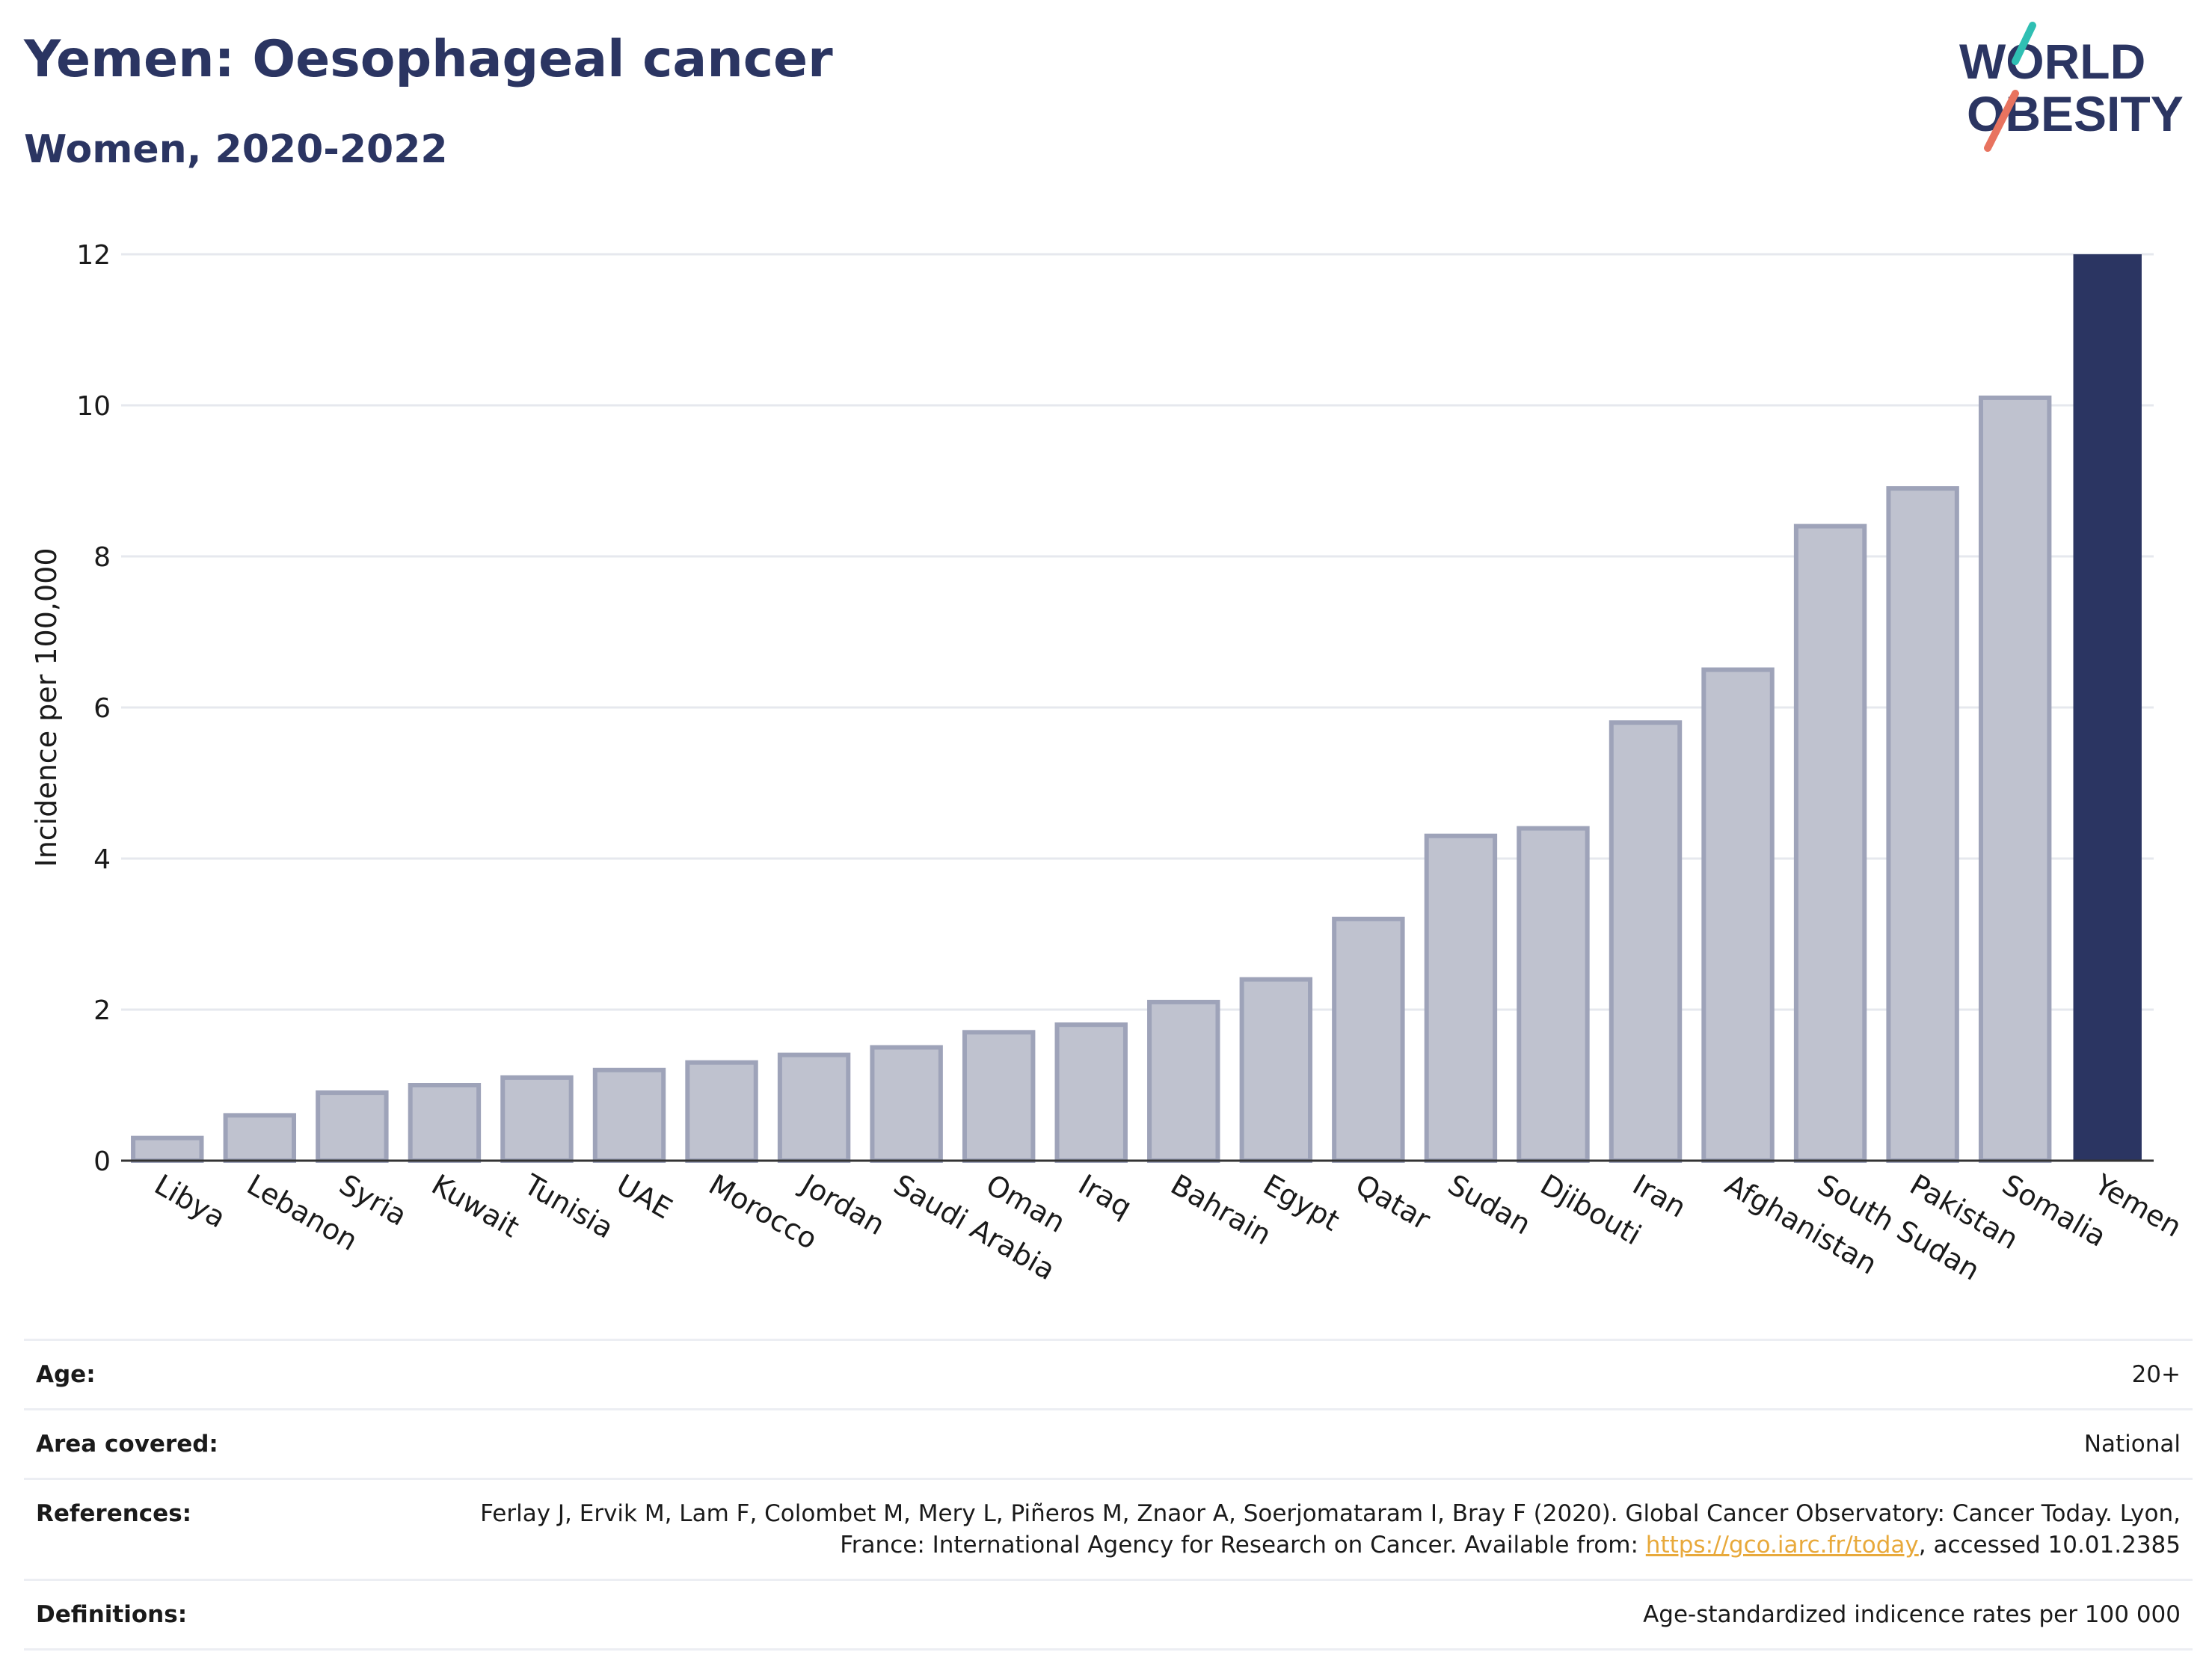 The width and height of the screenshot is (2212, 1655). Describe the element at coordinates (2049, 1545) in the screenshot. I see `reference-accessed: , accessed 10.01.2385` at that location.